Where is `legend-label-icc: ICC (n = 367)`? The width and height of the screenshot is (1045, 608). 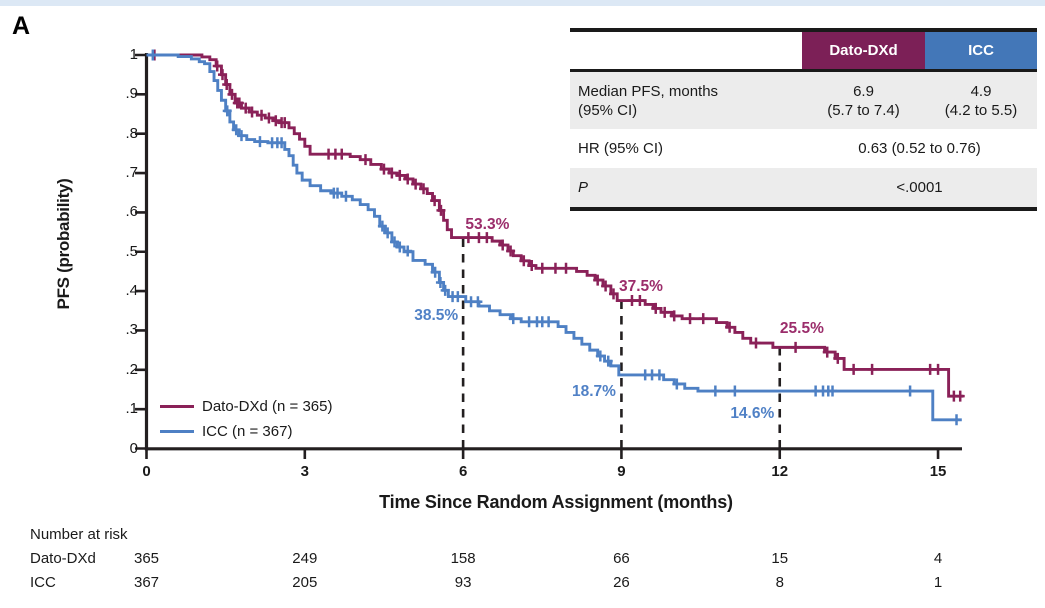 legend-label-icc: ICC (n = 367) is located at coordinates (247, 431).